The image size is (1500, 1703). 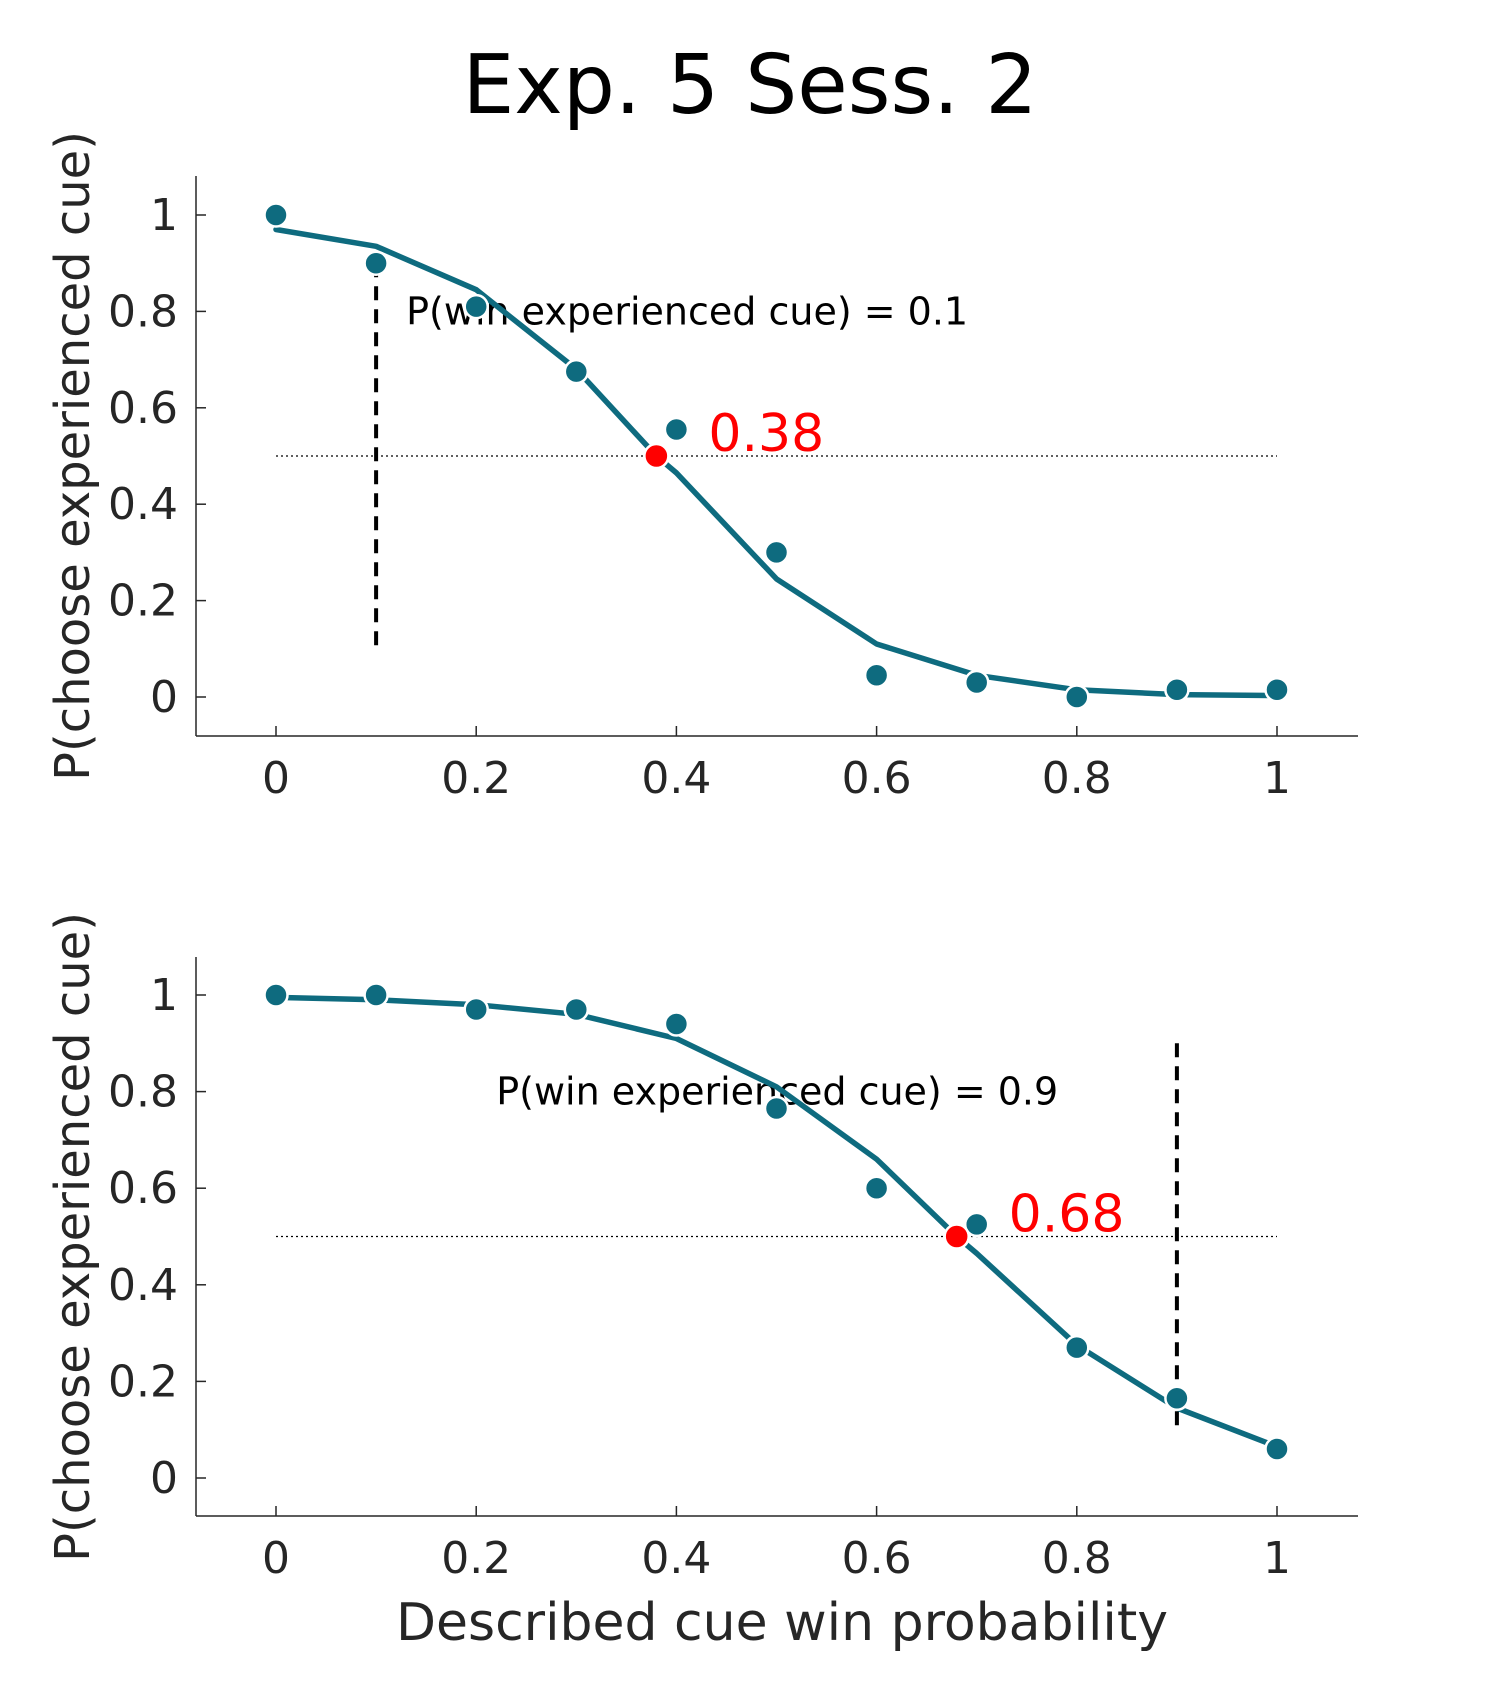 What do you see at coordinates (766, 434) in the screenshot?
I see `threshold-label: 0.38` at bounding box center [766, 434].